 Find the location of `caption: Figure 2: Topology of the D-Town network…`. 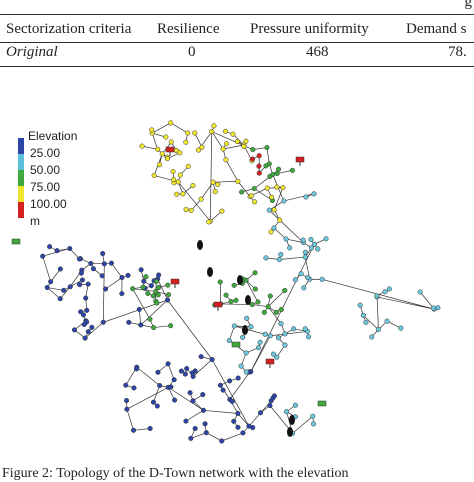

caption: Figure 2: Topology of the D-Town network… is located at coordinates (175, 474).